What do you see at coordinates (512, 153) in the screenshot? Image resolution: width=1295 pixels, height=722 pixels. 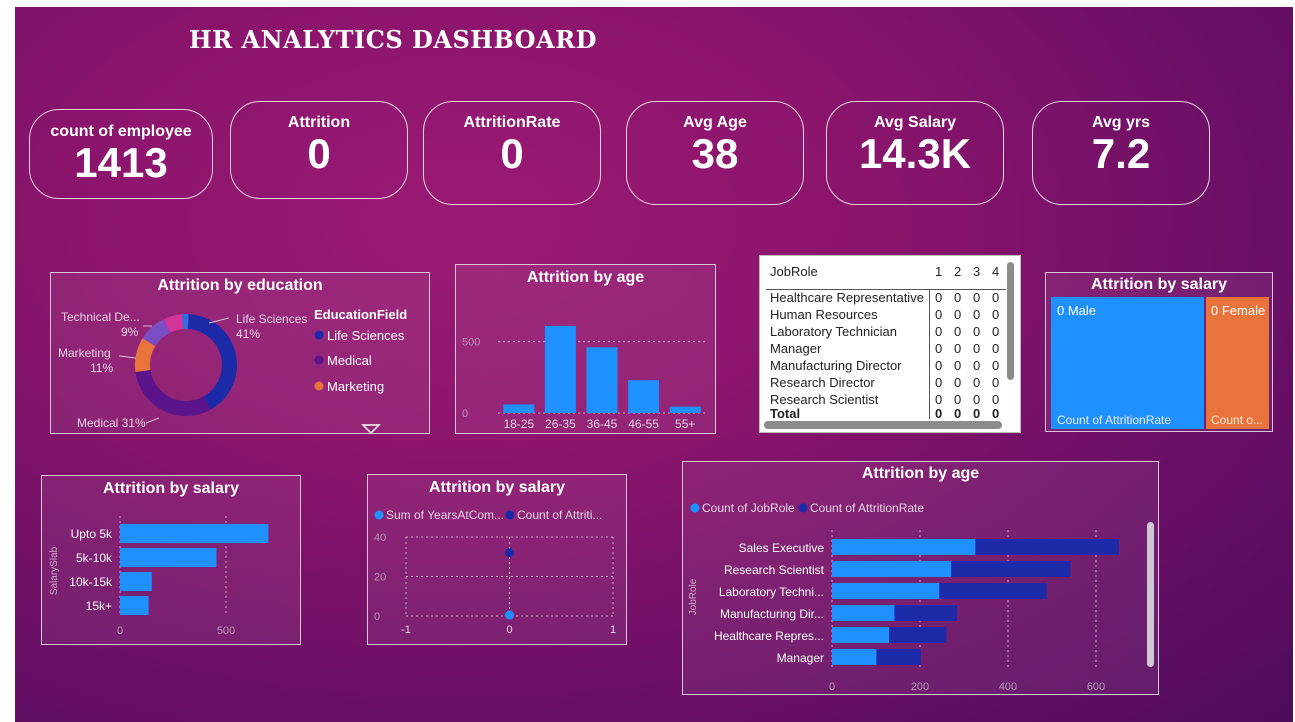 I see `kpi-attrition-rate: AttritionRate 0` at bounding box center [512, 153].